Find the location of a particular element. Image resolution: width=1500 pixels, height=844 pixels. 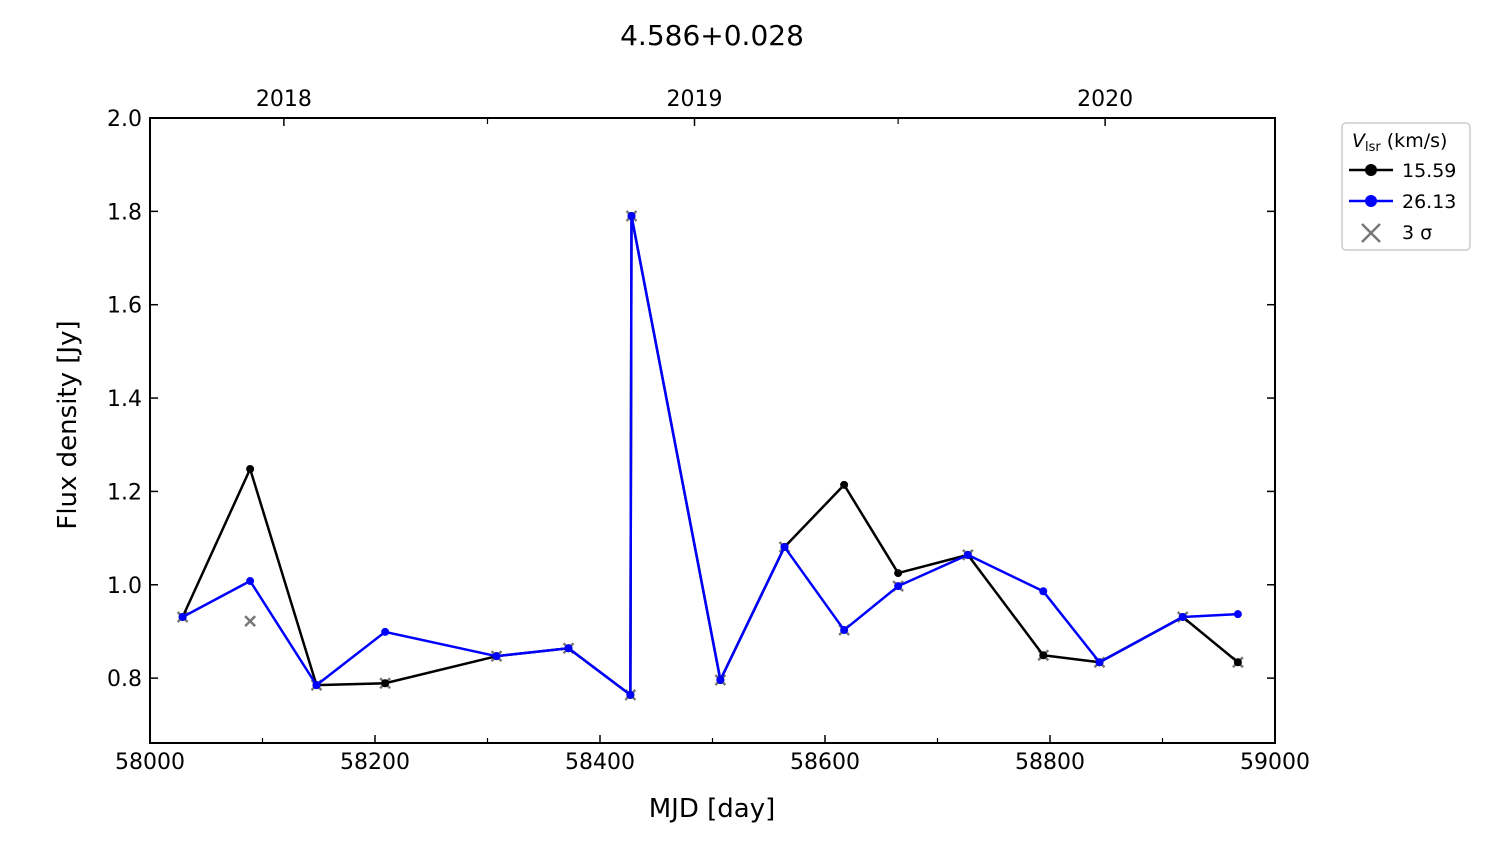

legend-cross-icon is located at coordinates (1371, 233).